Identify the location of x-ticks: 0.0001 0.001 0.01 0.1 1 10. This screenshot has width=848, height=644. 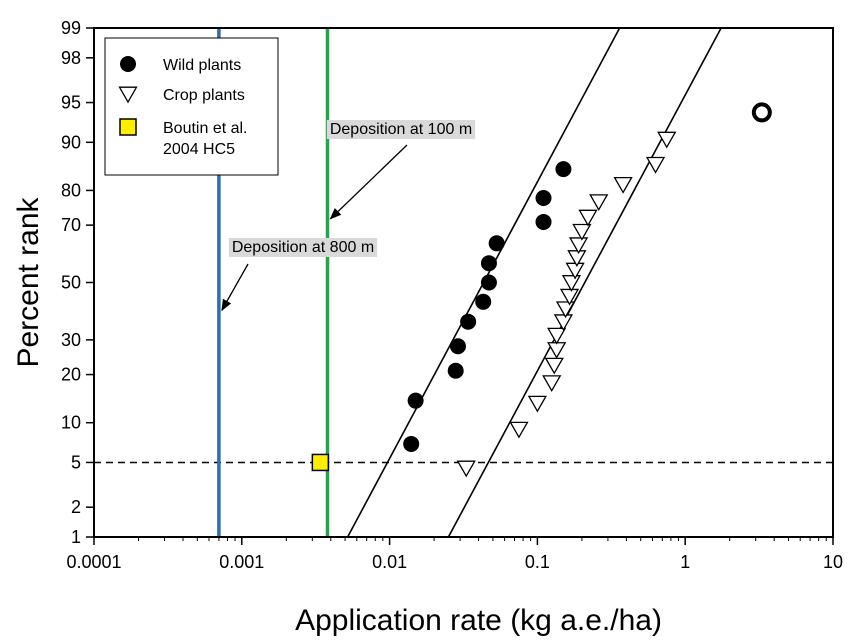
(454, 554).